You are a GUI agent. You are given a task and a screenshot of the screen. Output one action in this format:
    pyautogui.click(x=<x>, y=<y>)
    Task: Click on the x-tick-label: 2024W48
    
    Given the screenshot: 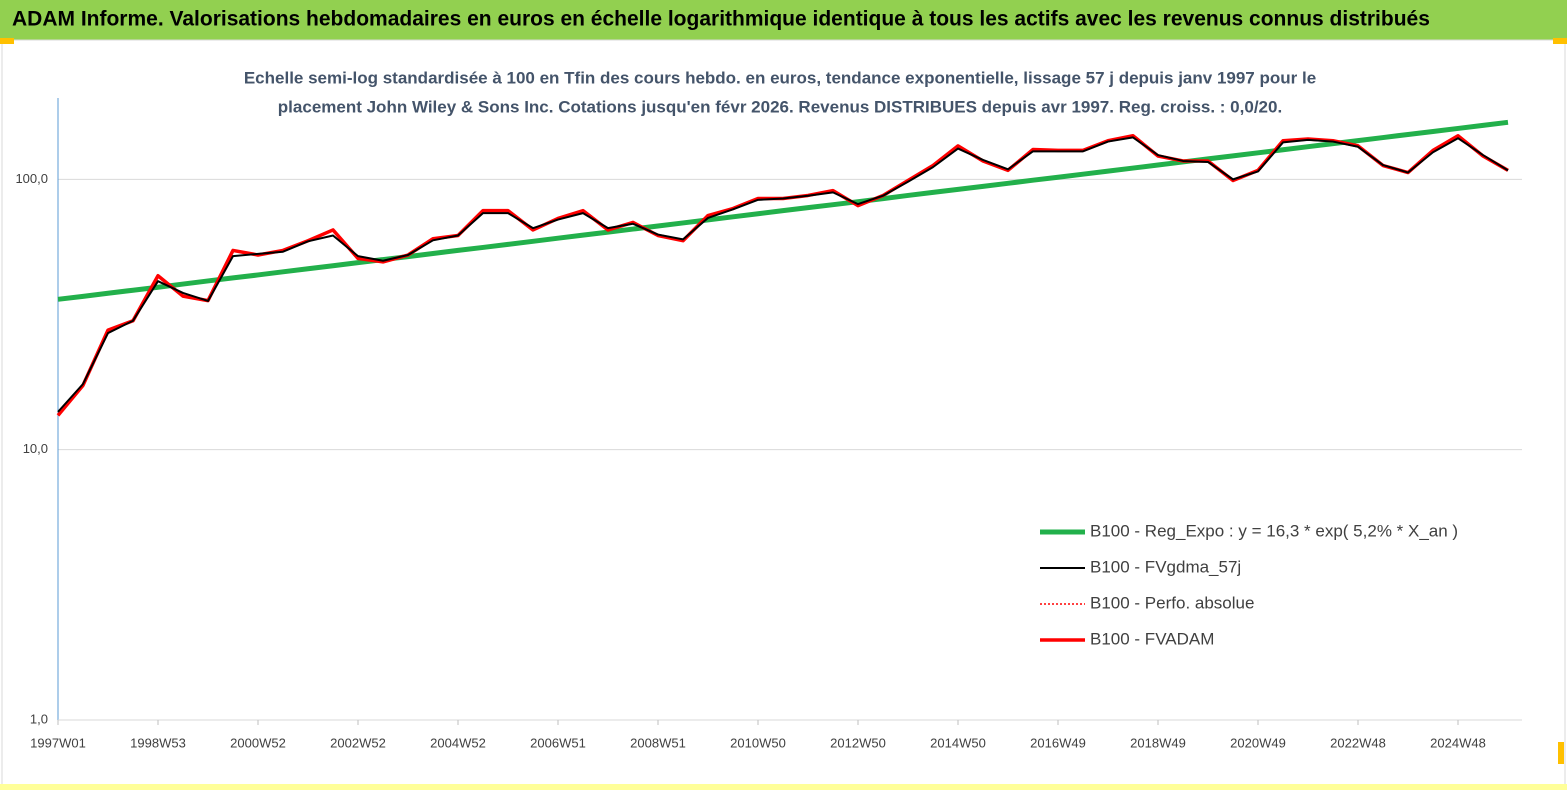 What is the action you would take?
    pyautogui.click(x=1458, y=742)
    